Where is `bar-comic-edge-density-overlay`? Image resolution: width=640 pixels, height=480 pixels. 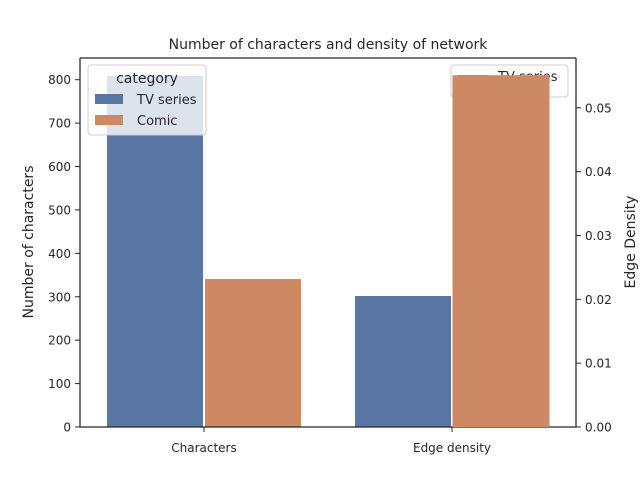 bar-comic-edge-density-overlay is located at coordinates (501, 251).